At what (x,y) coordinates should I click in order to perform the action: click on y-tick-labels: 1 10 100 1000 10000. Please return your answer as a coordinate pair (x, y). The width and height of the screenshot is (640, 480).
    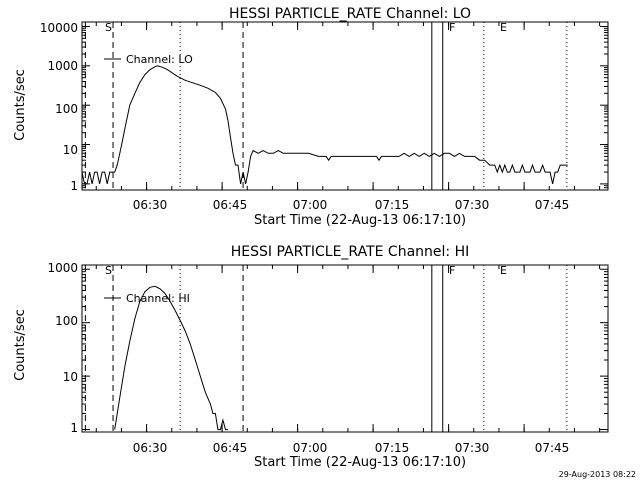
    Looking at the image, I should click on (59, 107).